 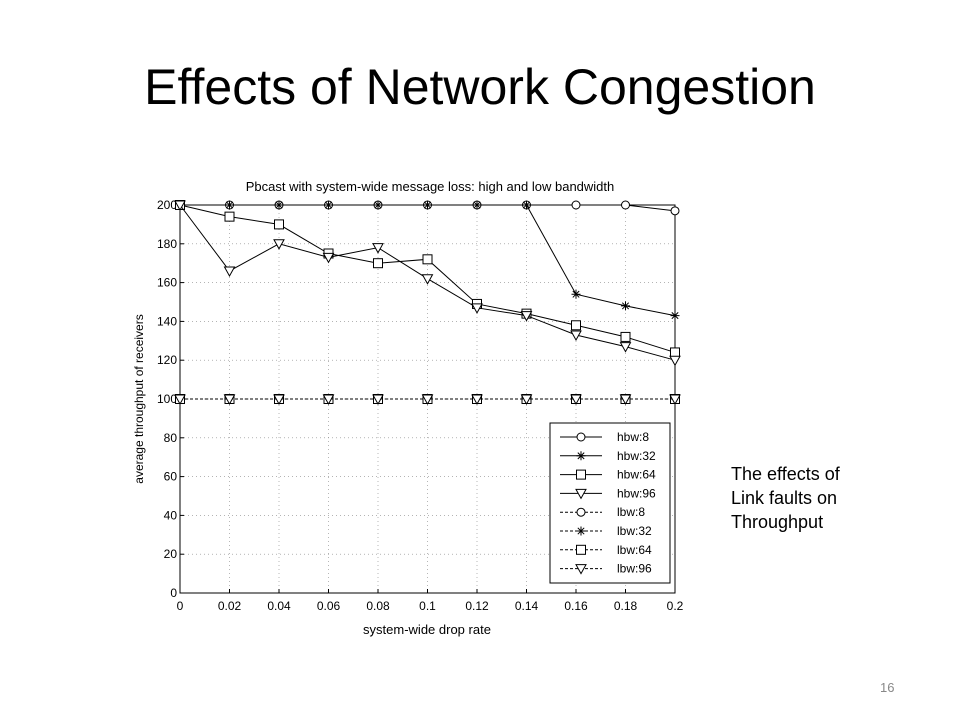 I want to click on legend-box, so click(x=610, y=503).